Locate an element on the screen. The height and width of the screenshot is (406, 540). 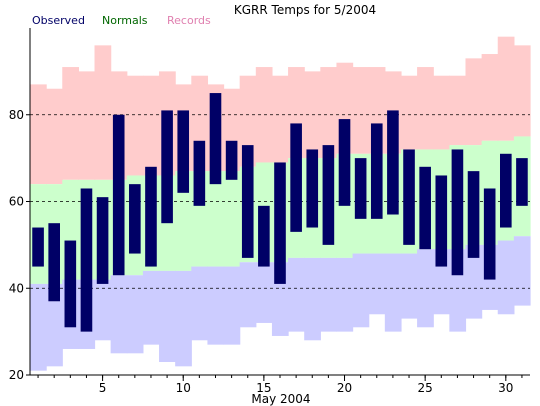
legend: Observed Normals Records is located at coordinates (121, 20).